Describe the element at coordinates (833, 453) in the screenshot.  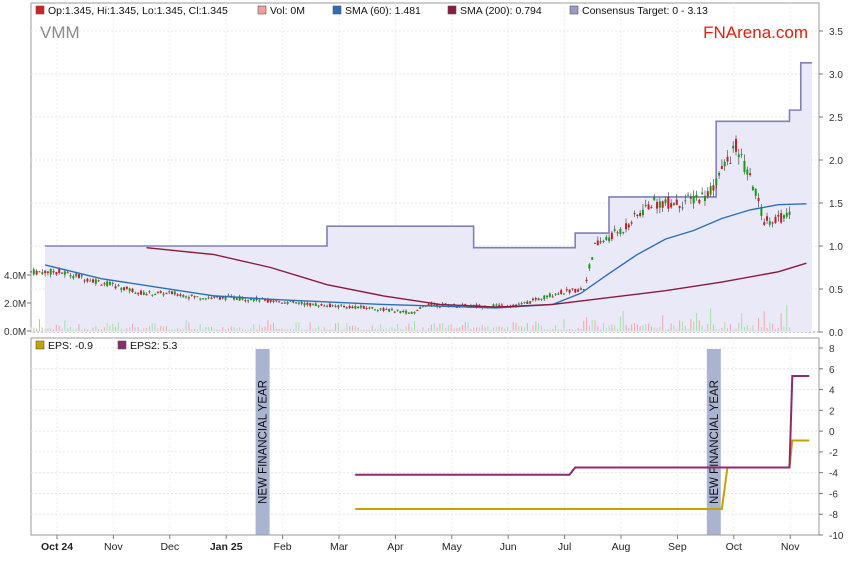
I see `eps-tick-label: -2` at that location.